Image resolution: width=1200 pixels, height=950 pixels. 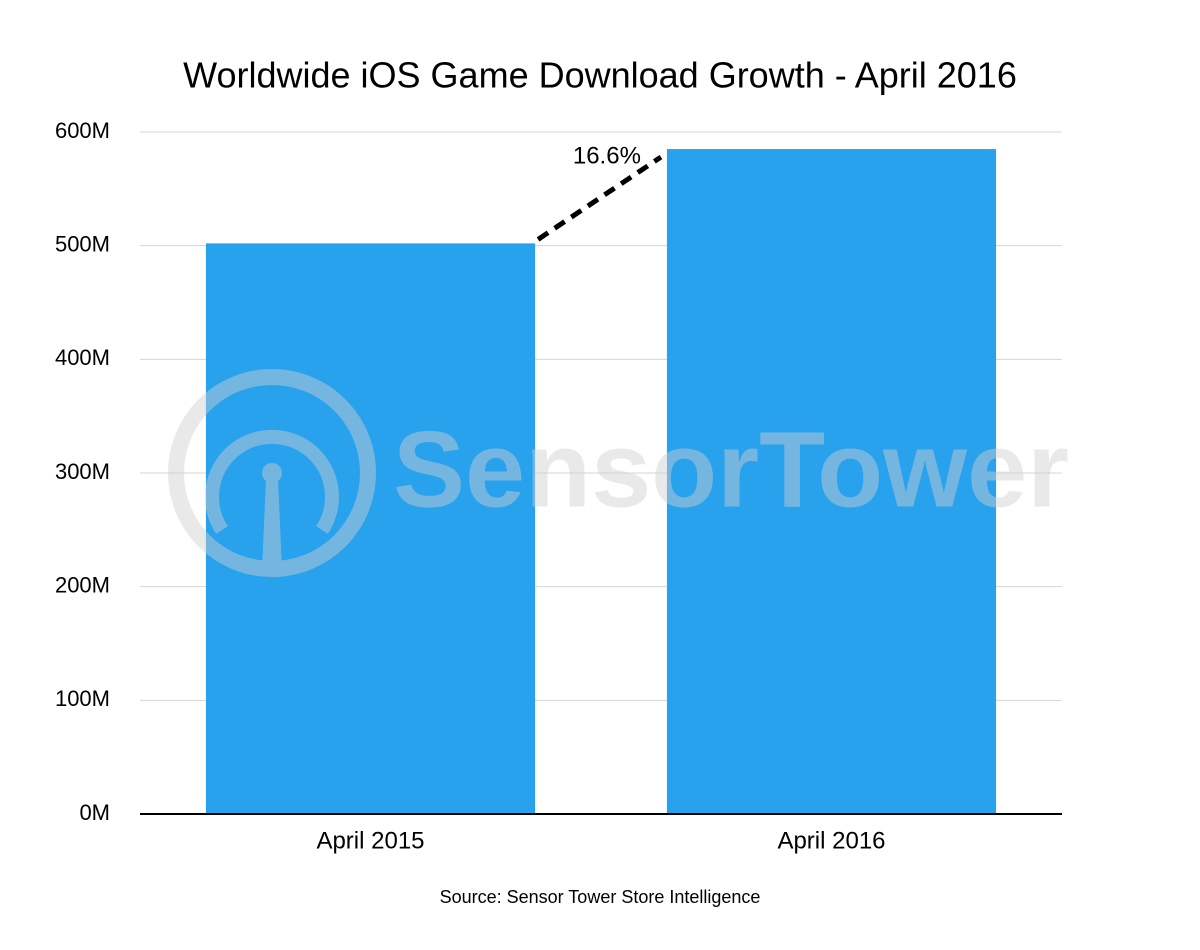 What do you see at coordinates (731, 469) in the screenshot?
I see `watermark-text: SensorTower` at bounding box center [731, 469].